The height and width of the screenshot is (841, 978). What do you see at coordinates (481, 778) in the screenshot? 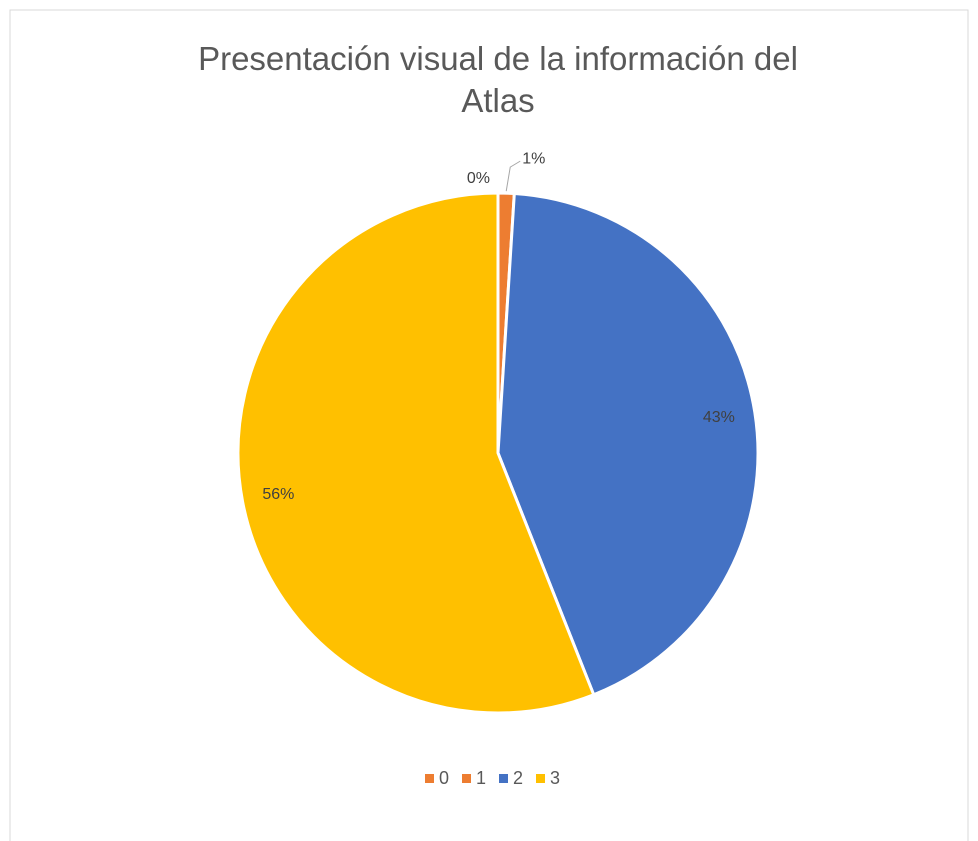
I see `legend-label: 1` at bounding box center [481, 778].